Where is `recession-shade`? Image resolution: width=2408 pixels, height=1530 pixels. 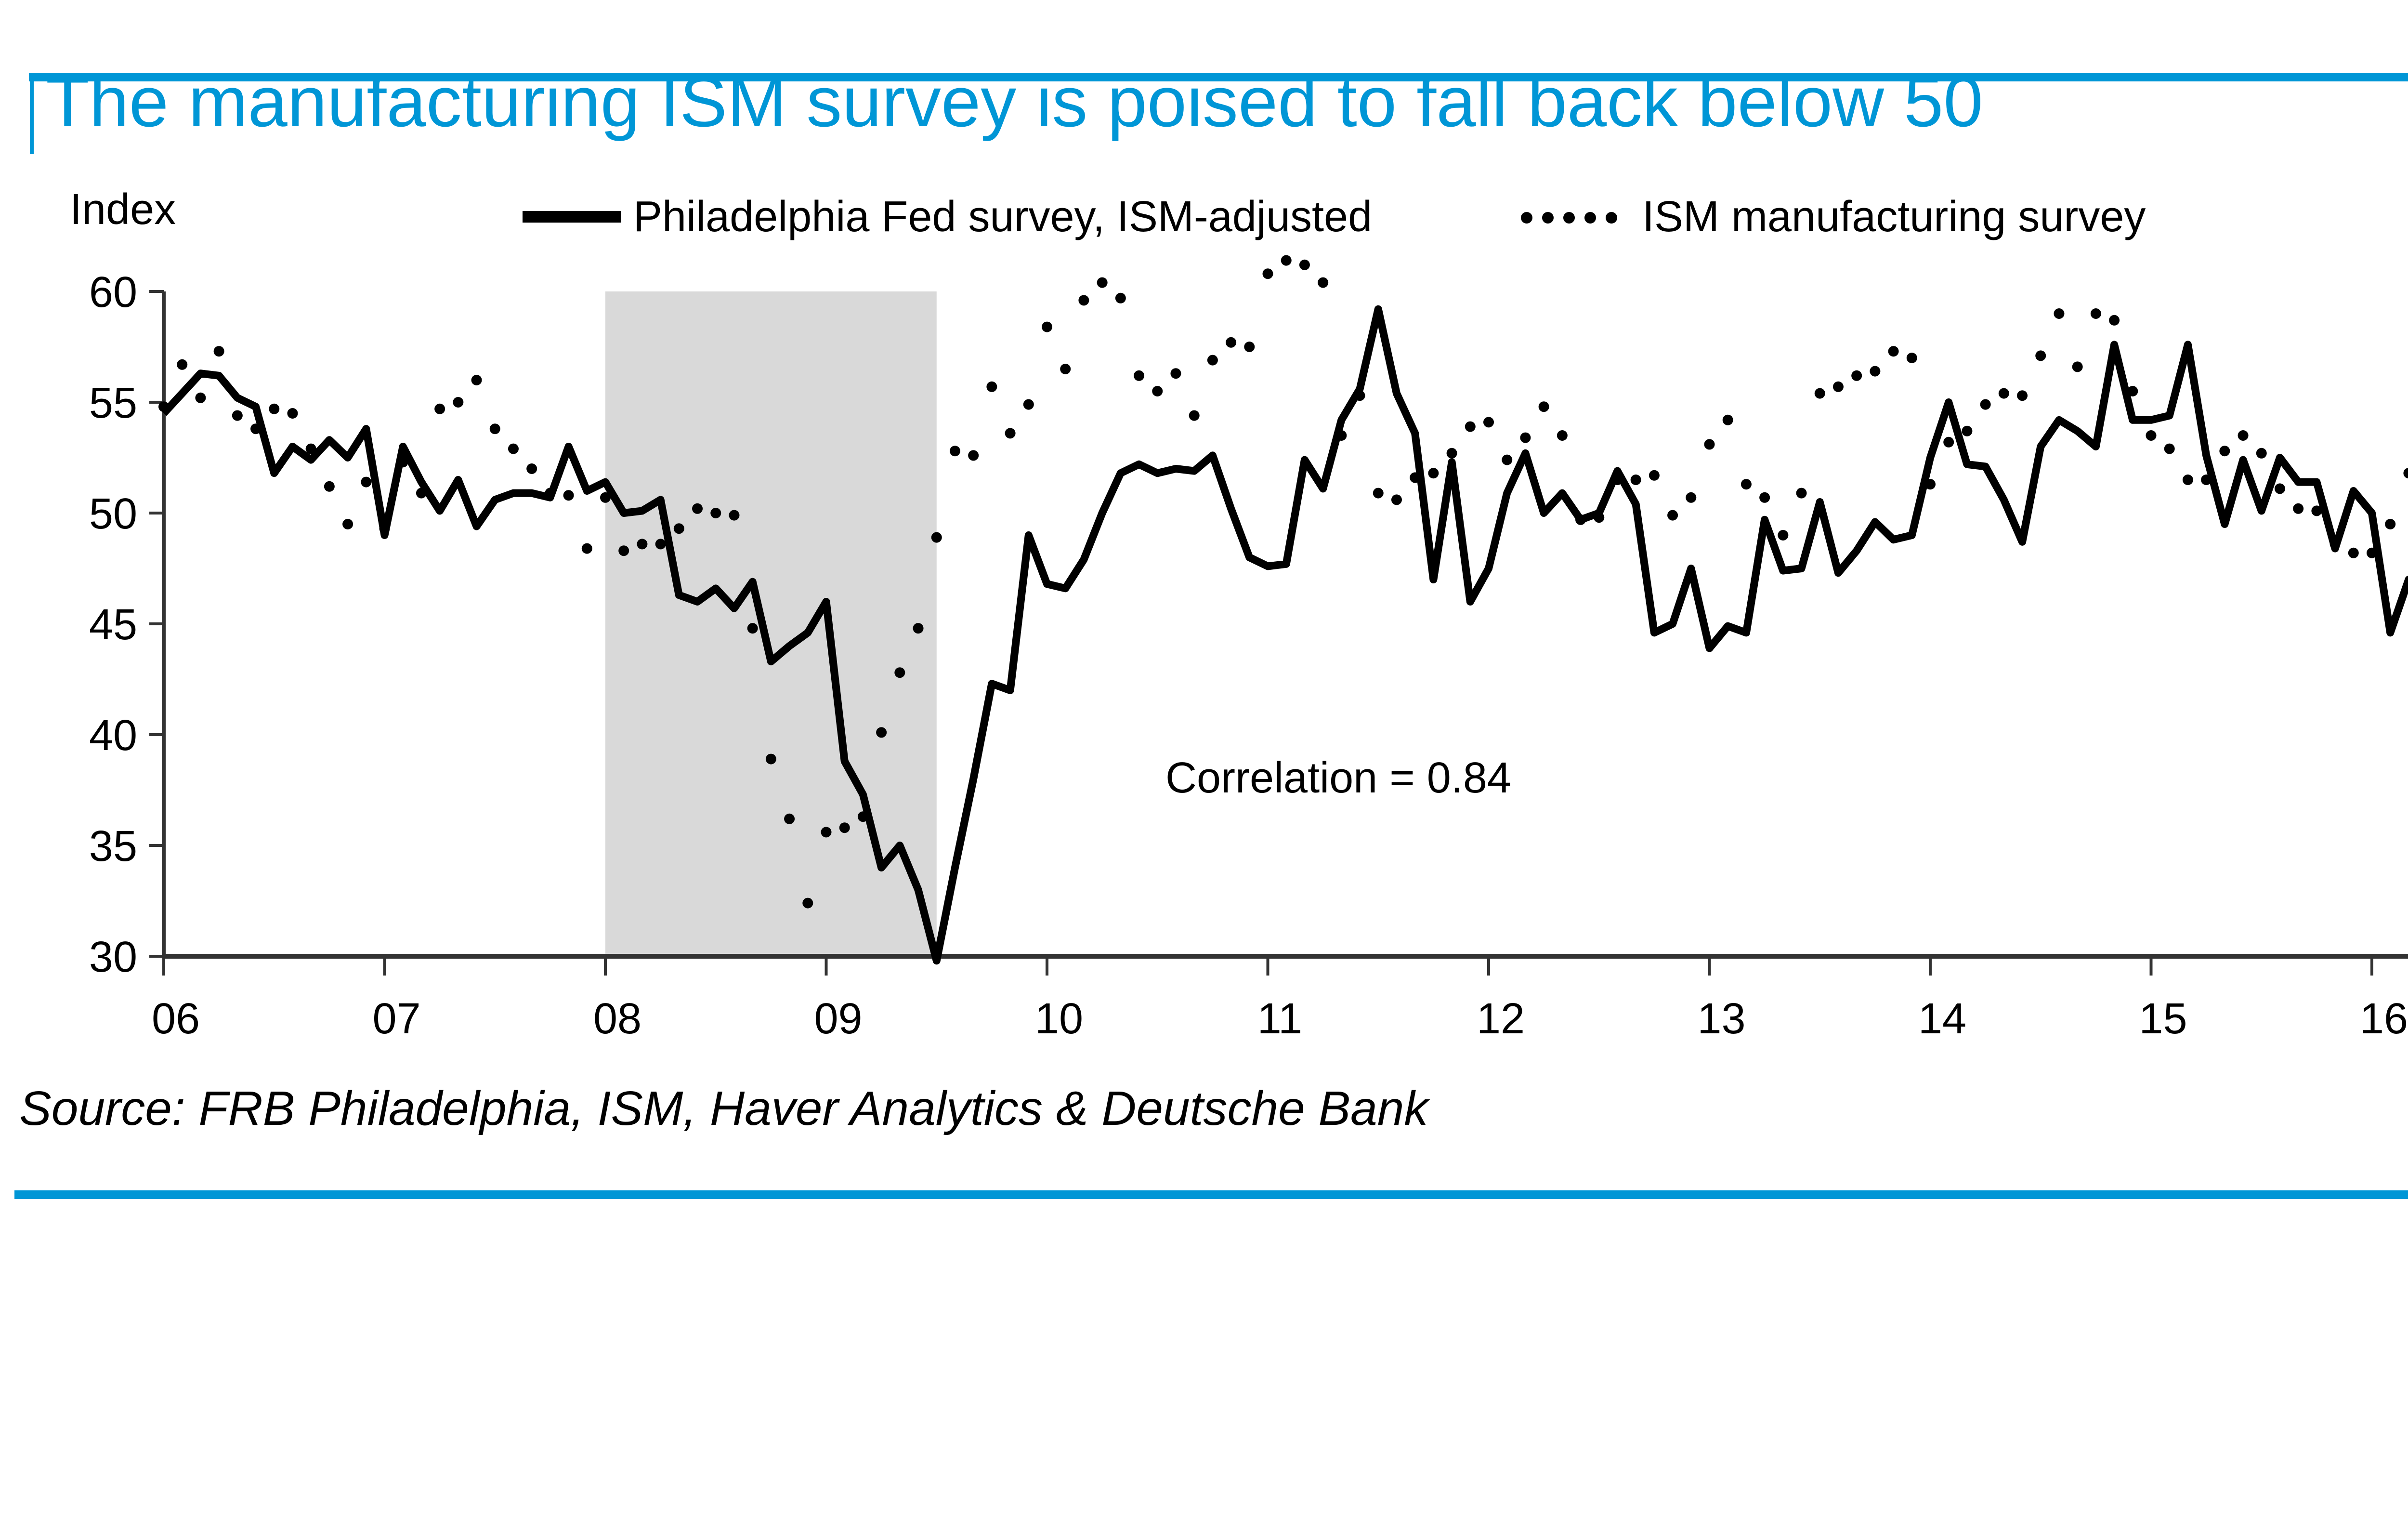 recession-shade is located at coordinates (771, 623).